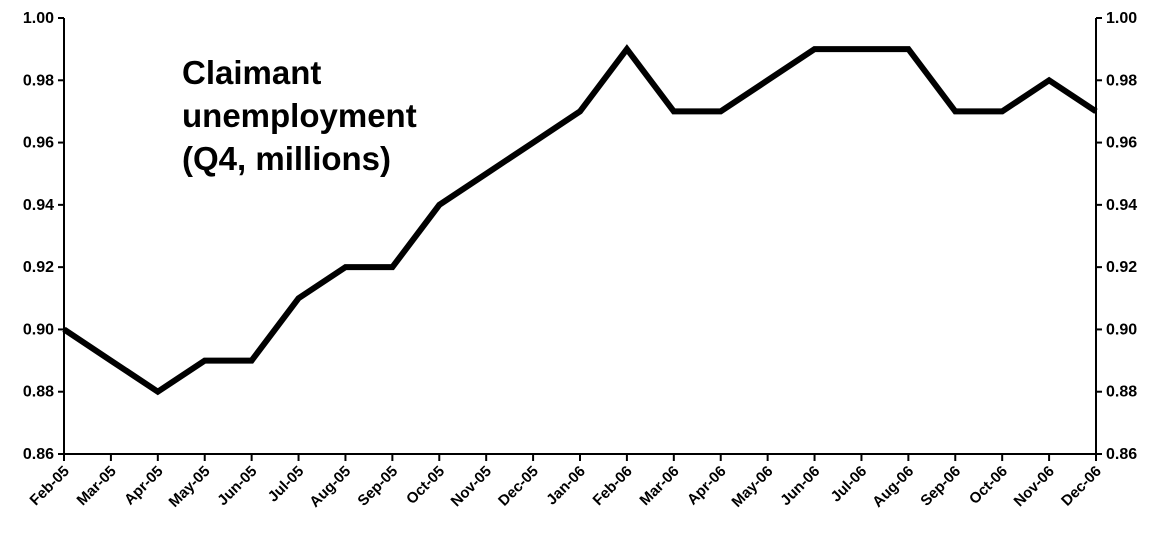  I want to click on y-tick-label-right: 0.86, so click(1121, 454).